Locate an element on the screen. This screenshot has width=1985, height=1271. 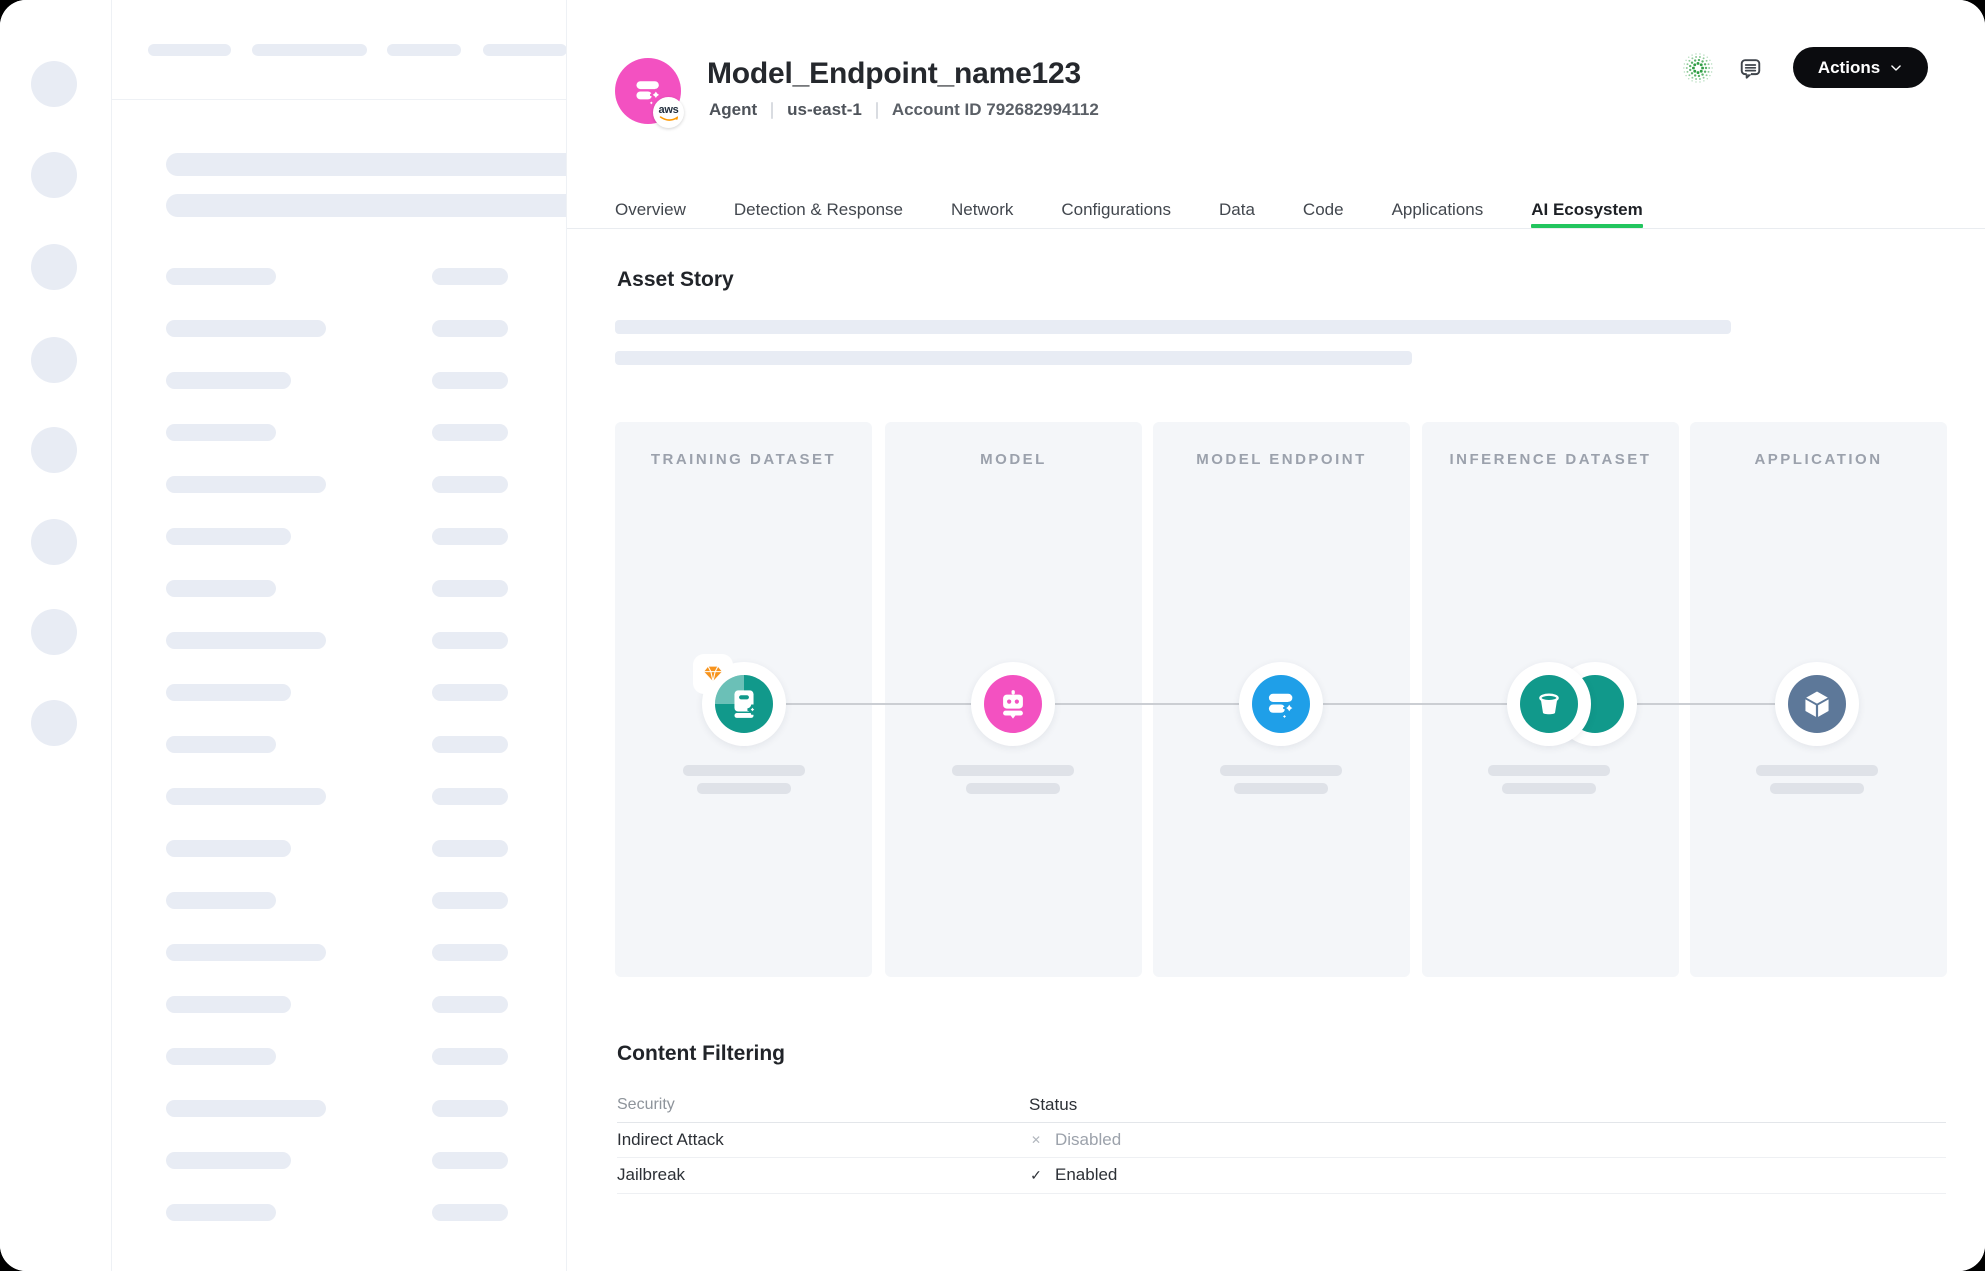
book-sparkle-icon is located at coordinates (746, 704).